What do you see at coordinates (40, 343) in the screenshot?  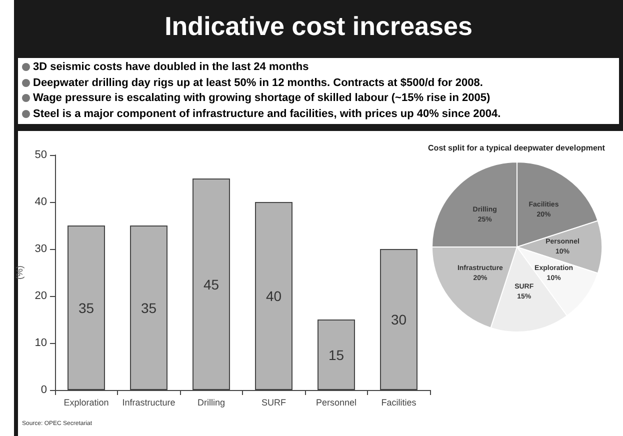 I see `y-tick-label: 10` at bounding box center [40, 343].